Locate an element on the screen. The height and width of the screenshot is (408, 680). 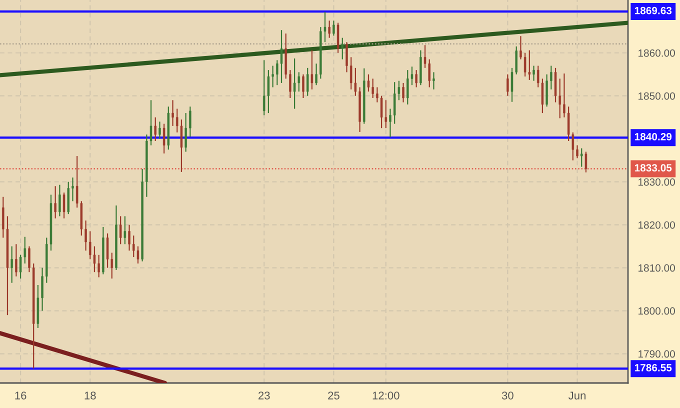
y-tick-label: 1830.00 is located at coordinates (656, 182).